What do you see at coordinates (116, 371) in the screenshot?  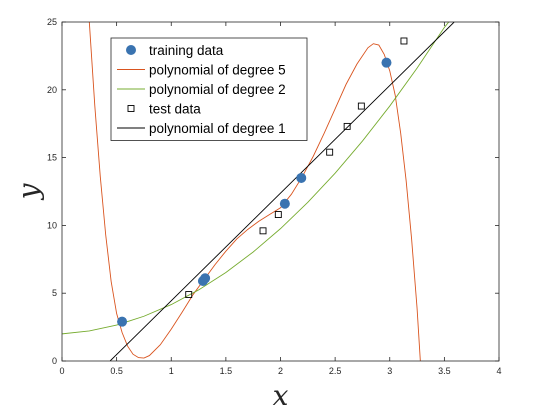 I see `x-tick-label: 0.5` at bounding box center [116, 371].